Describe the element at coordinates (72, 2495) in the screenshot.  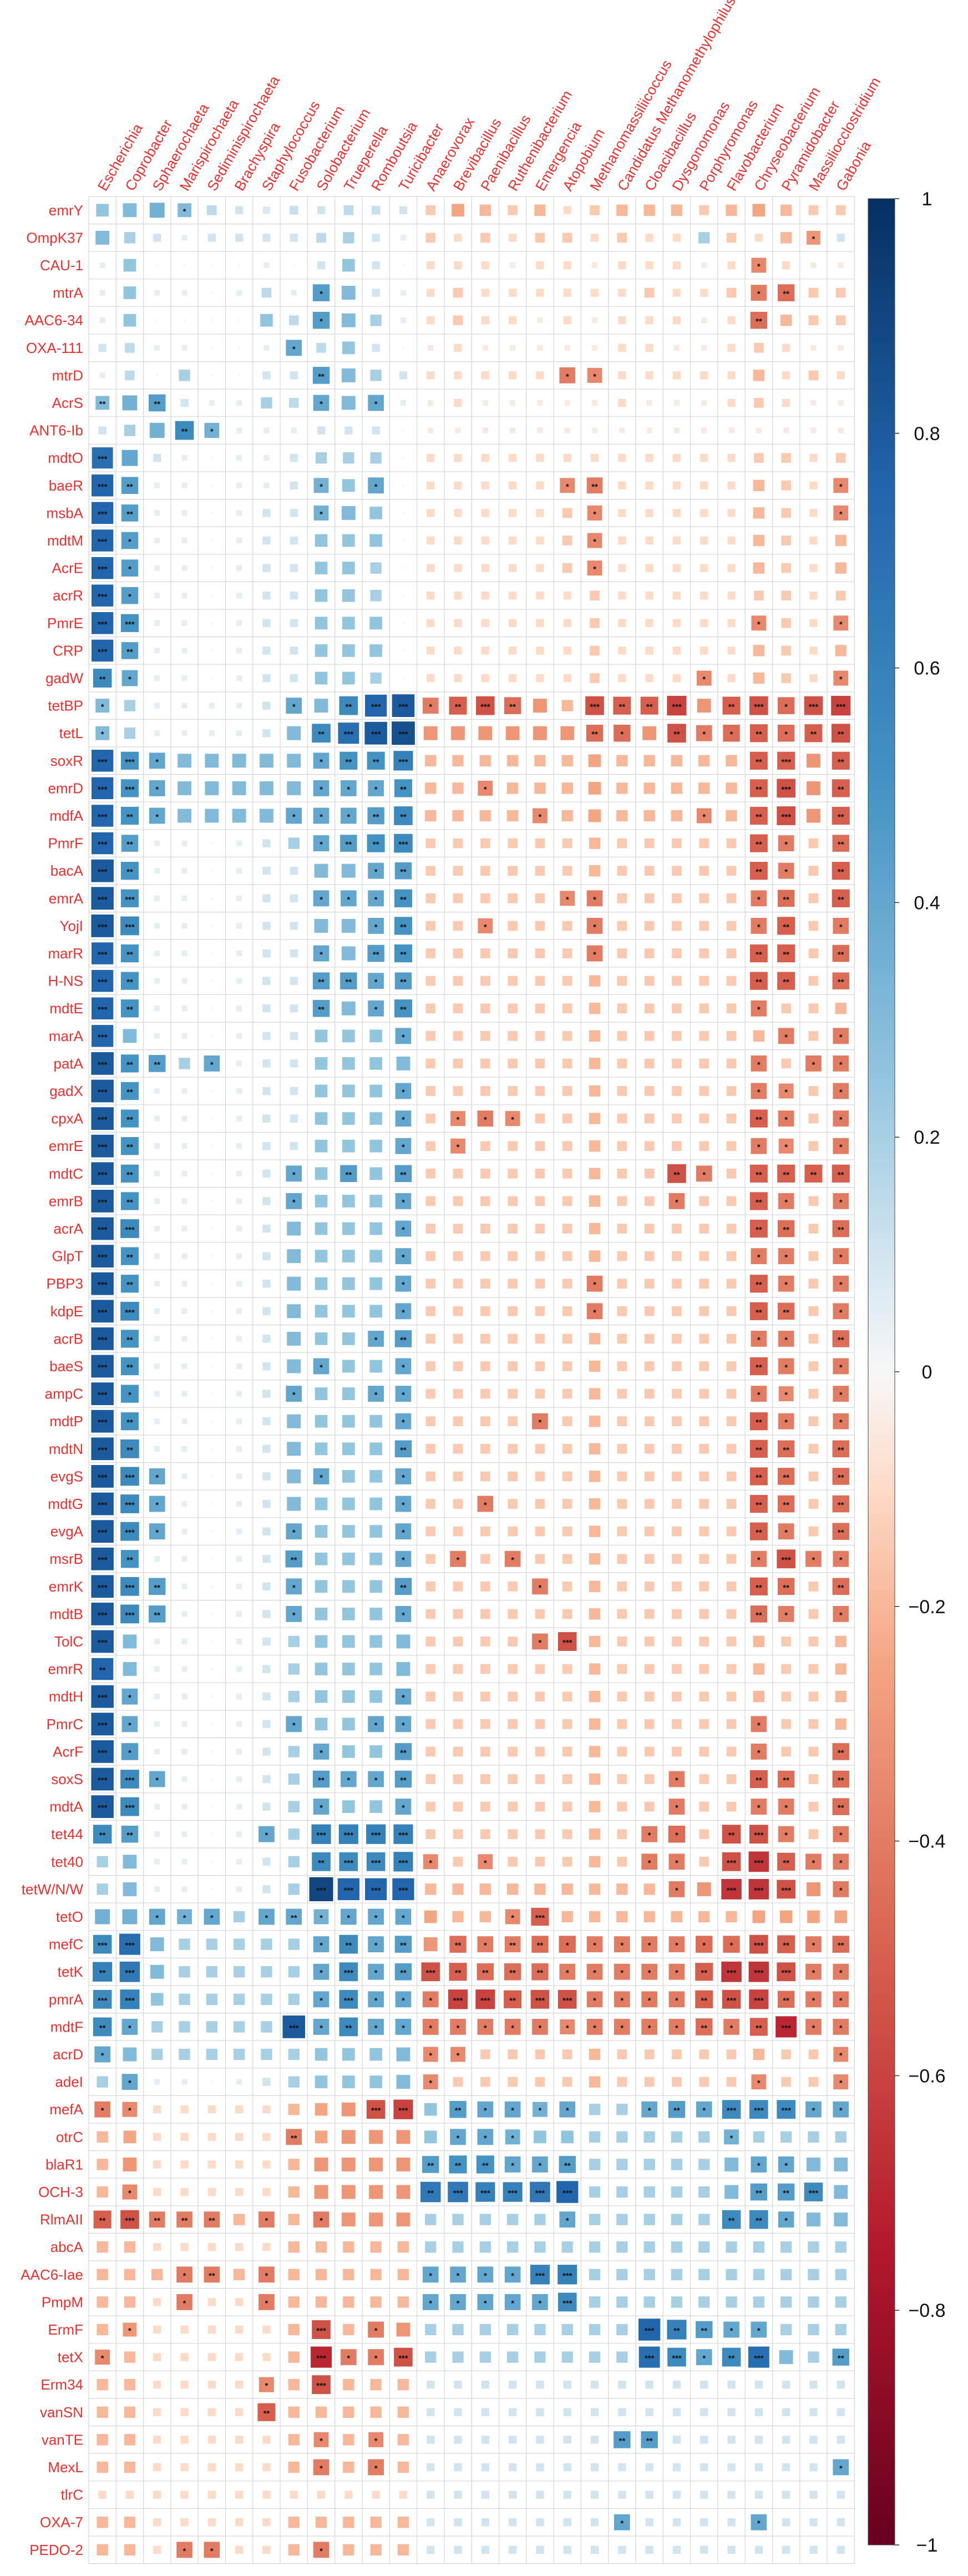
I see `row-label: tlrC` at that location.